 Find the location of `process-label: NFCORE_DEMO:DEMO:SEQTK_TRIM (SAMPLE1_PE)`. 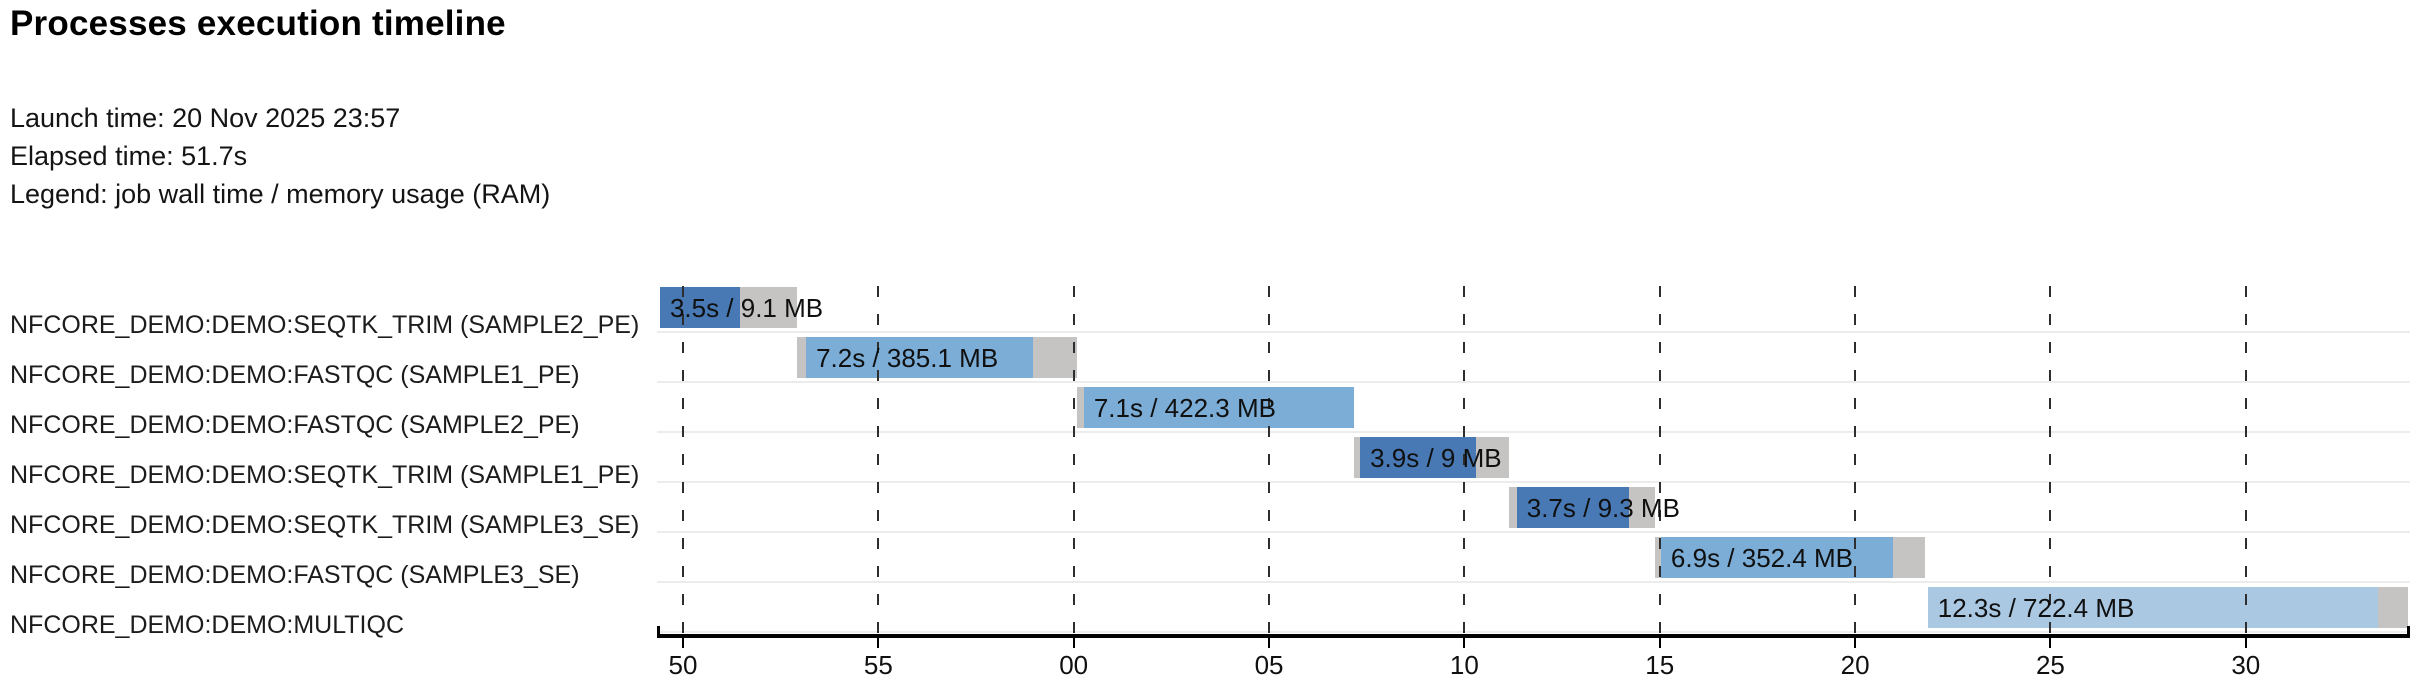

process-label: NFCORE_DEMO:DEMO:SEQTK_TRIM (SAMPLE1_PE) is located at coordinates (325, 475).